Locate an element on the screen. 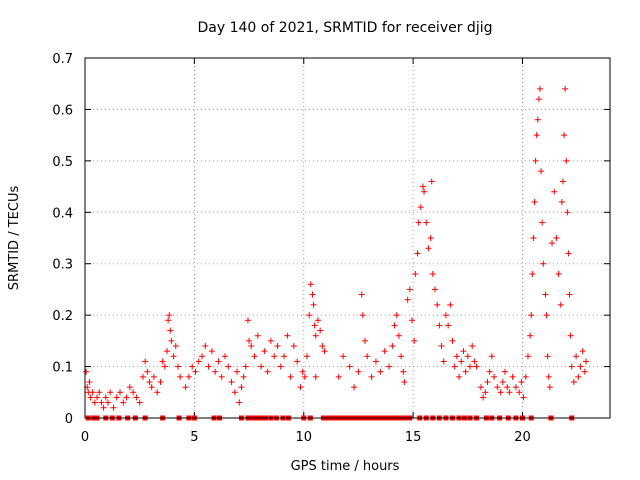 This screenshot has height=480, width=640. x-tick-label: 0 is located at coordinates (85, 437).